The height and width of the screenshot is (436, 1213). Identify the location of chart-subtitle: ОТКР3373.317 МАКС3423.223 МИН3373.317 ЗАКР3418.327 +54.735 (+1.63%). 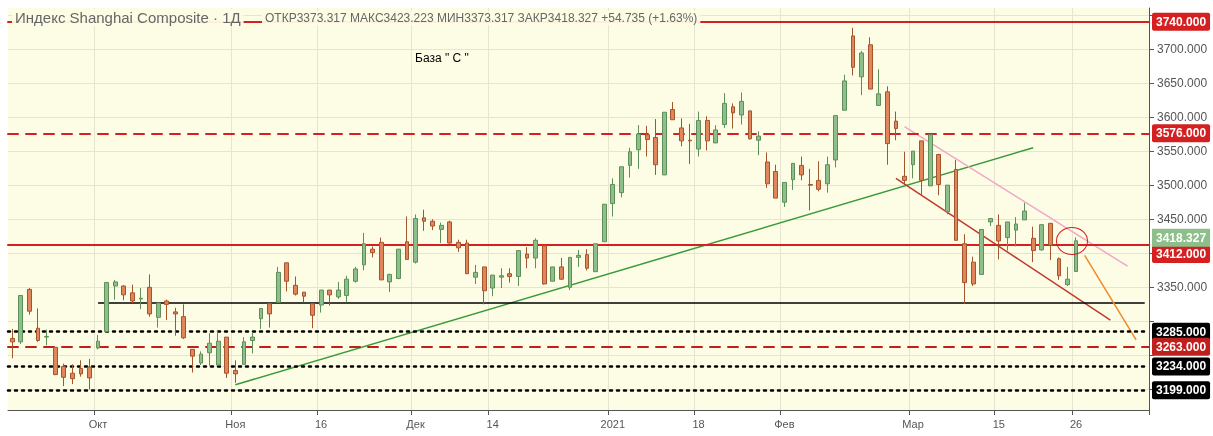
(481, 18).